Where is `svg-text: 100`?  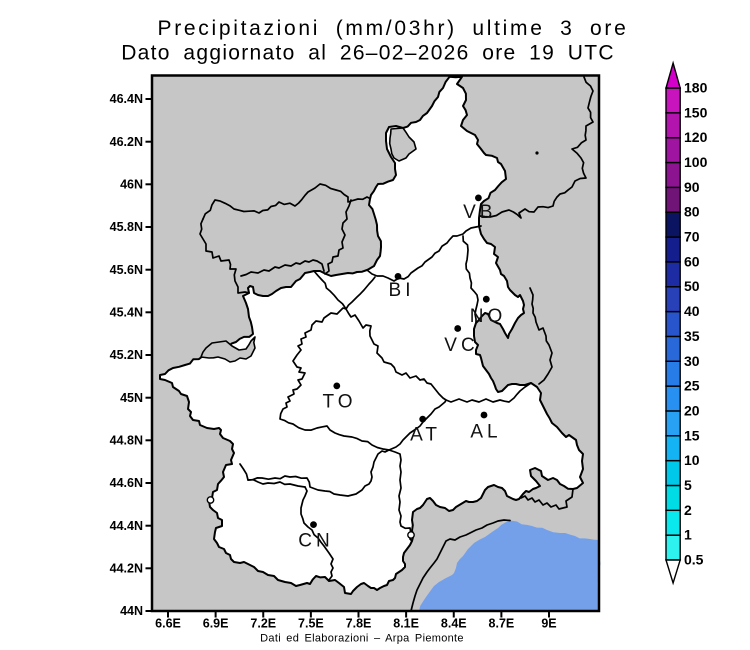 svg-text: 100 is located at coordinates (696, 162).